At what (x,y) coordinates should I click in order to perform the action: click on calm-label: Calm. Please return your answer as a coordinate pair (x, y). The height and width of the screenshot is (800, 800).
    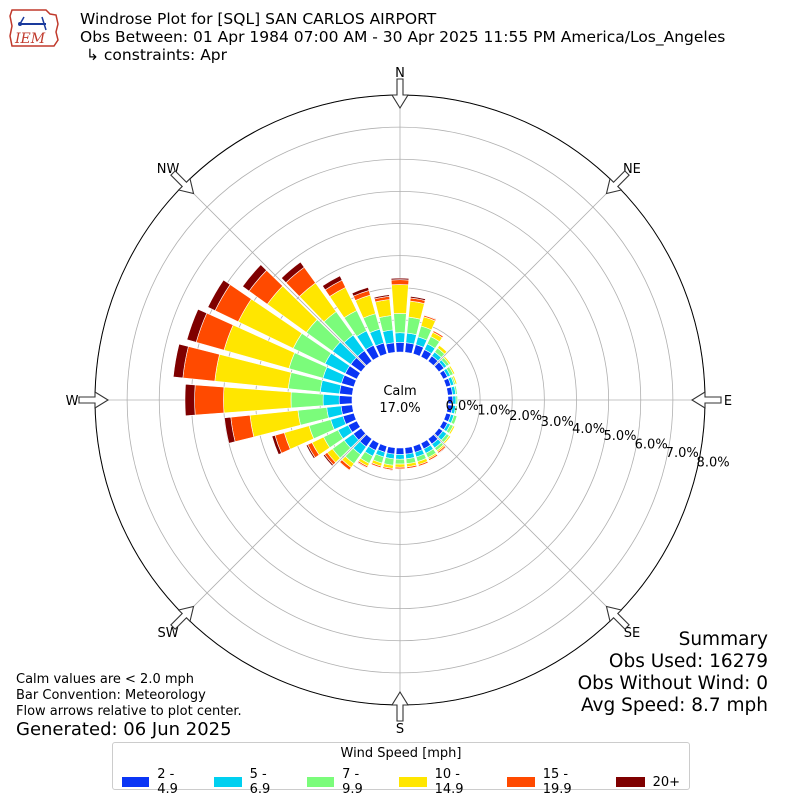
    Looking at the image, I should click on (399, 391).